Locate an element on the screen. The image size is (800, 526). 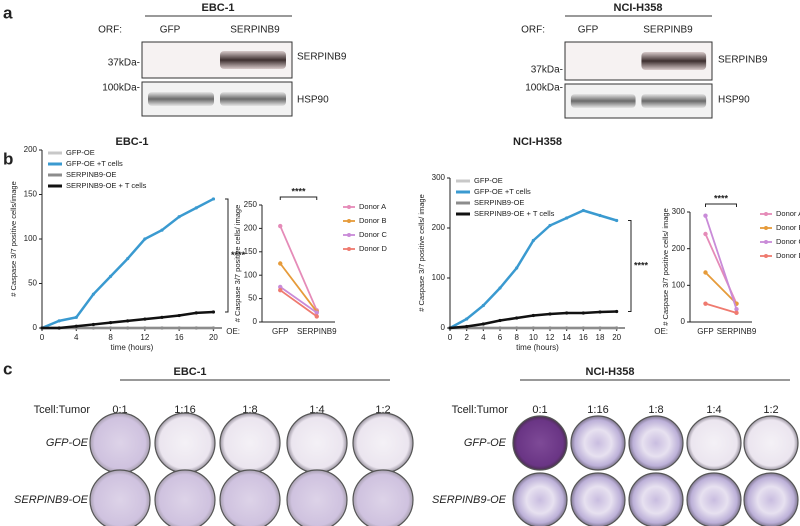
x-tick-label: 2 is located at coordinates (466, 337).